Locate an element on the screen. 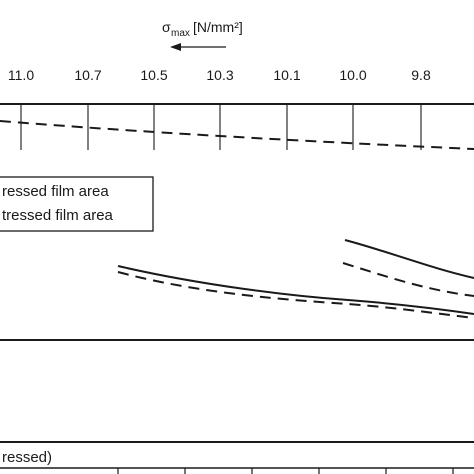 The width and height of the screenshot is (474, 474). top-axis-title-symbol: σ is located at coordinates (166, 27).